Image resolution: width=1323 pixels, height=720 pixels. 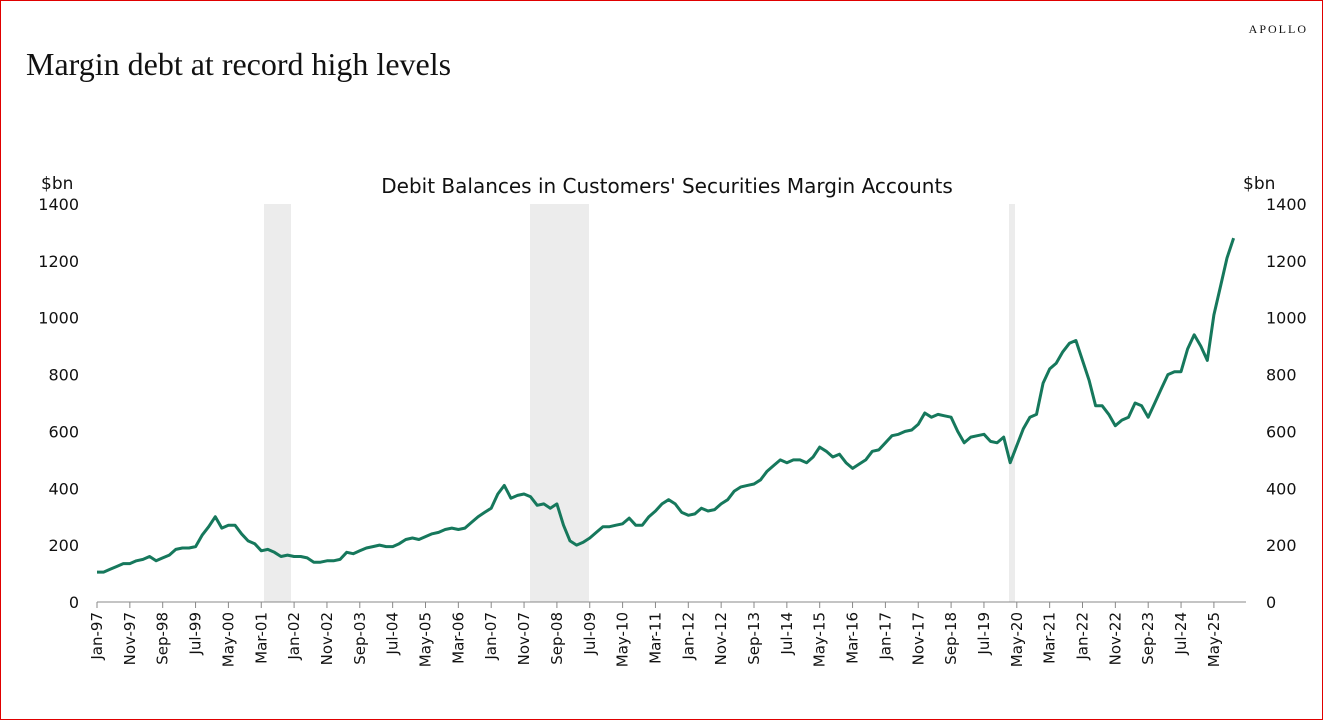 What do you see at coordinates (1148, 638) in the screenshot?
I see `x-tick-label: Sep-23` at bounding box center [1148, 638].